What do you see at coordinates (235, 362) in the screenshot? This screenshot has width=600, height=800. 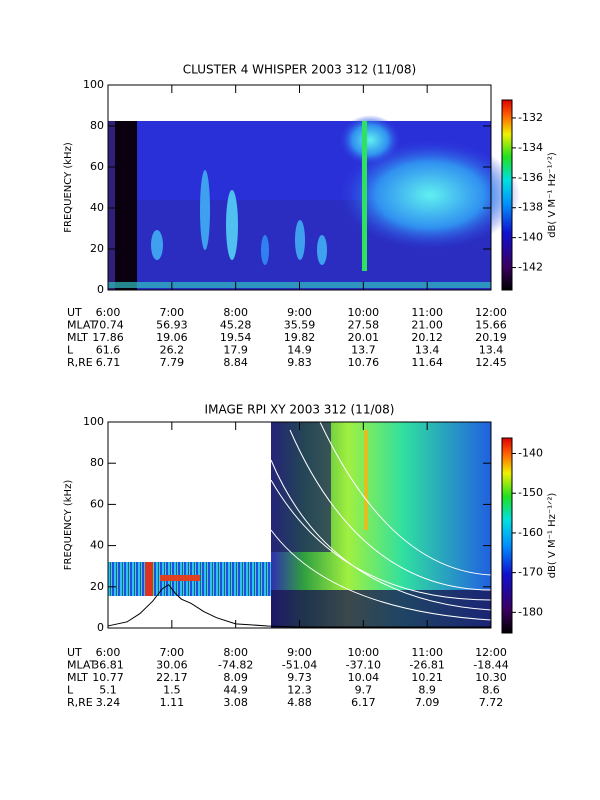 I see `ephemeris-value: 8.84` at bounding box center [235, 362].